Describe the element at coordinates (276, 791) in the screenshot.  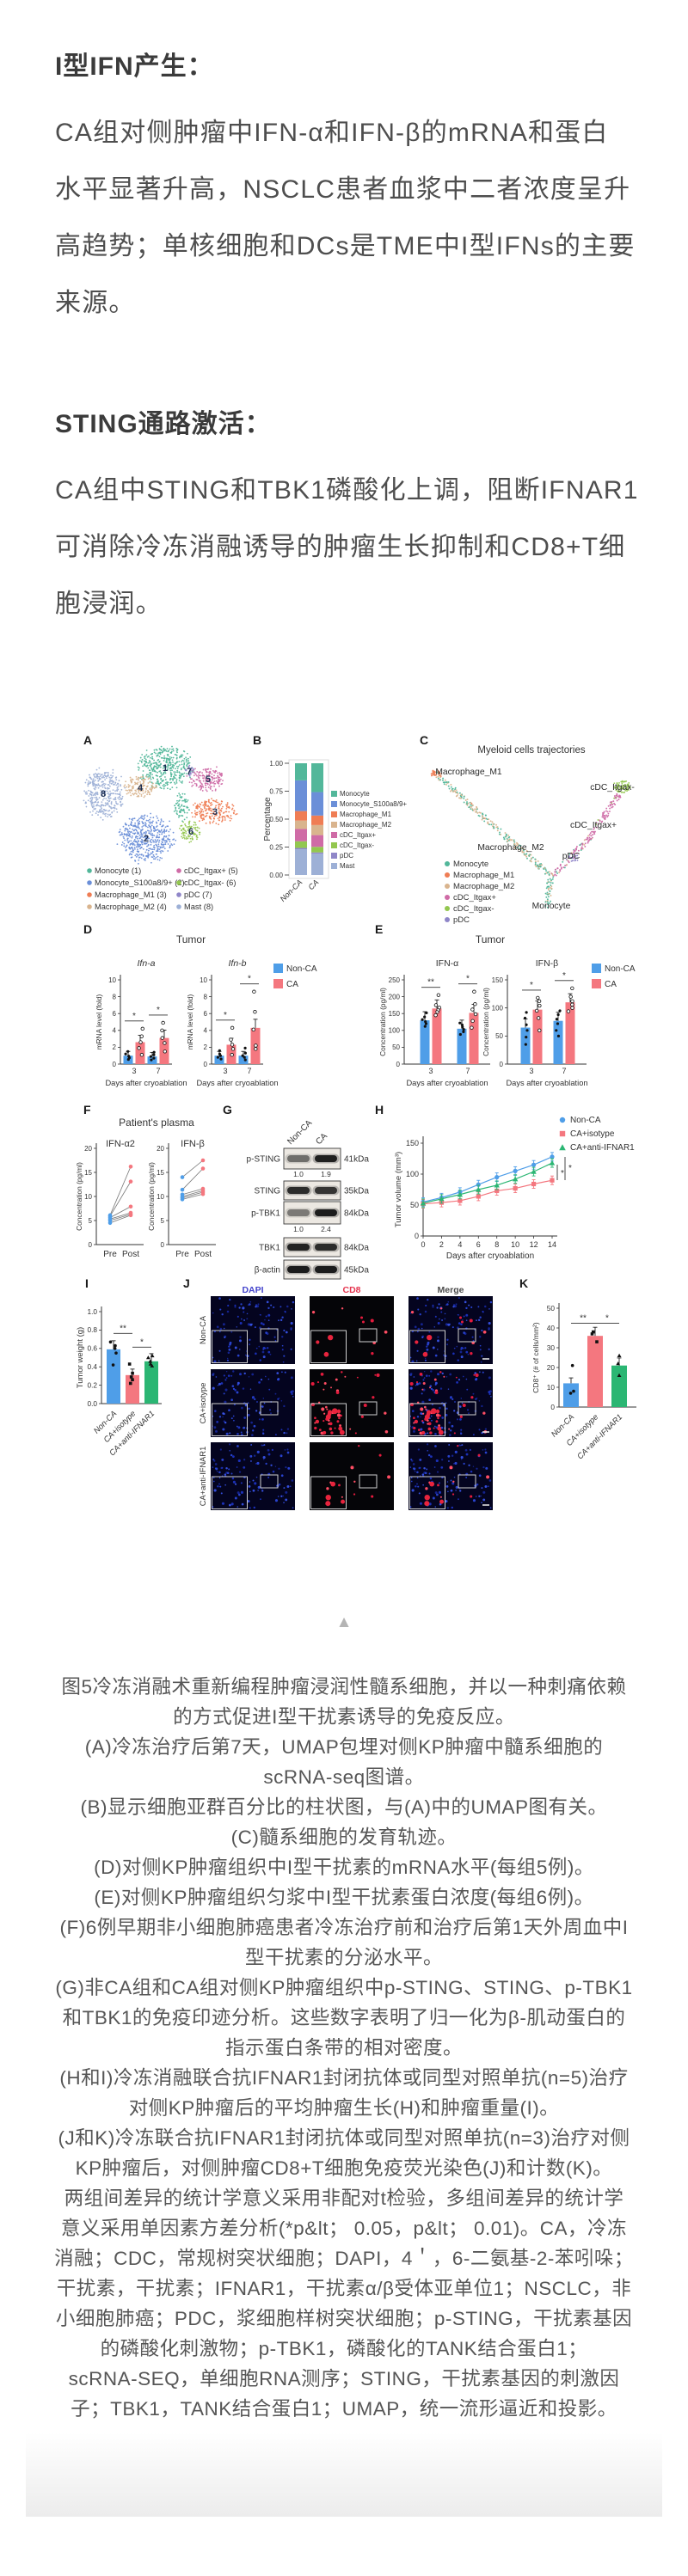
I see `svg-text: 0.75` at that location.